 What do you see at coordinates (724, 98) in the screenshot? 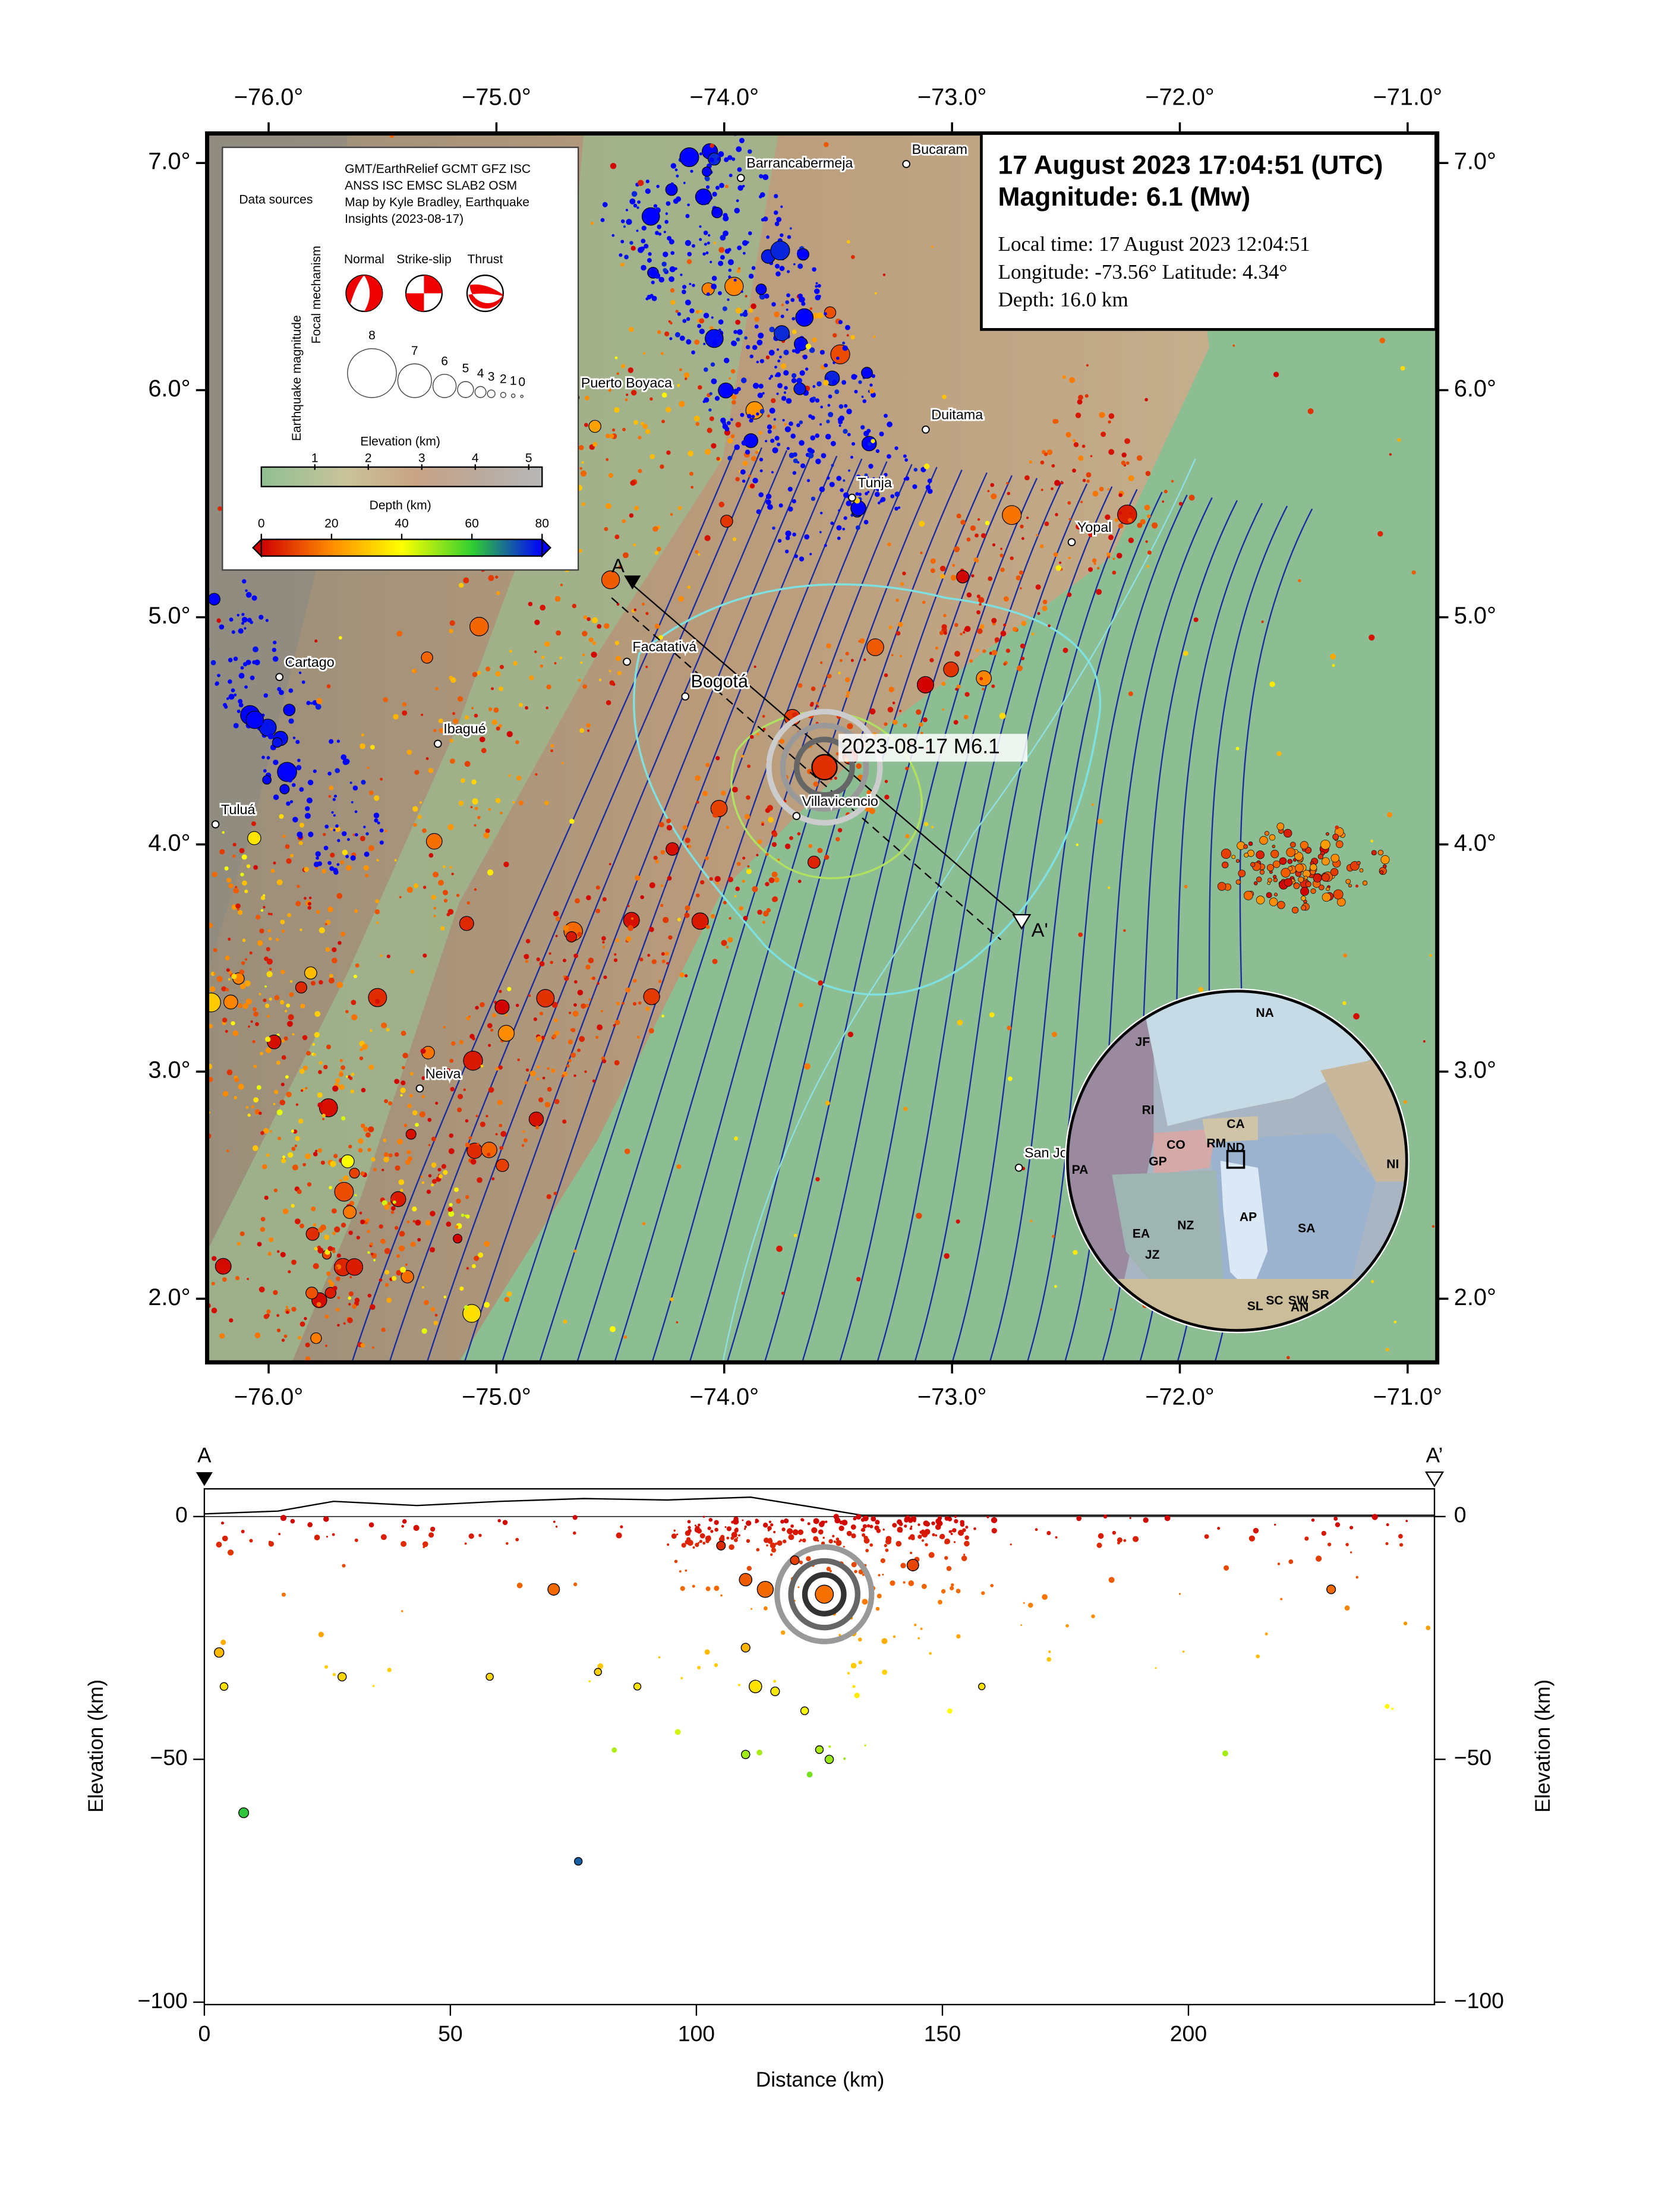
I see `x-tick-label: −74.0°` at bounding box center [724, 98].